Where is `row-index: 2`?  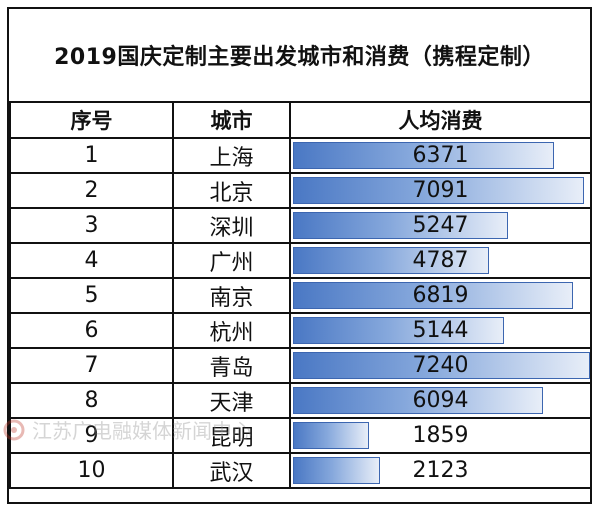
row-index: 2 is located at coordinates (91, 190).